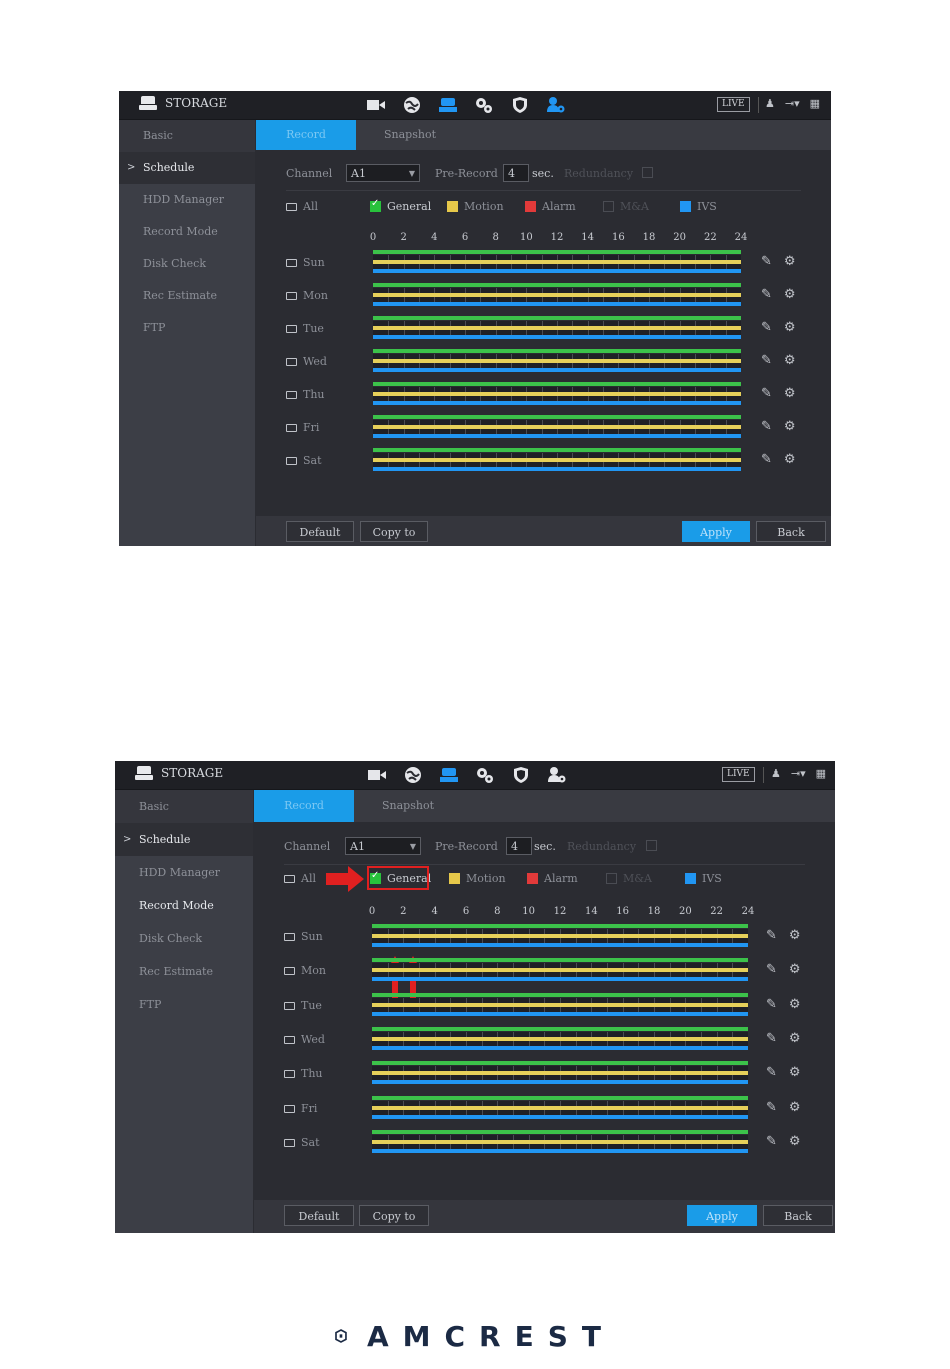 This screenshot has width=950, height=1369. Describe the element at coordinates (150, 1004) in the screenshot. I see `sidebar-item-ftp: FTP` at that location.